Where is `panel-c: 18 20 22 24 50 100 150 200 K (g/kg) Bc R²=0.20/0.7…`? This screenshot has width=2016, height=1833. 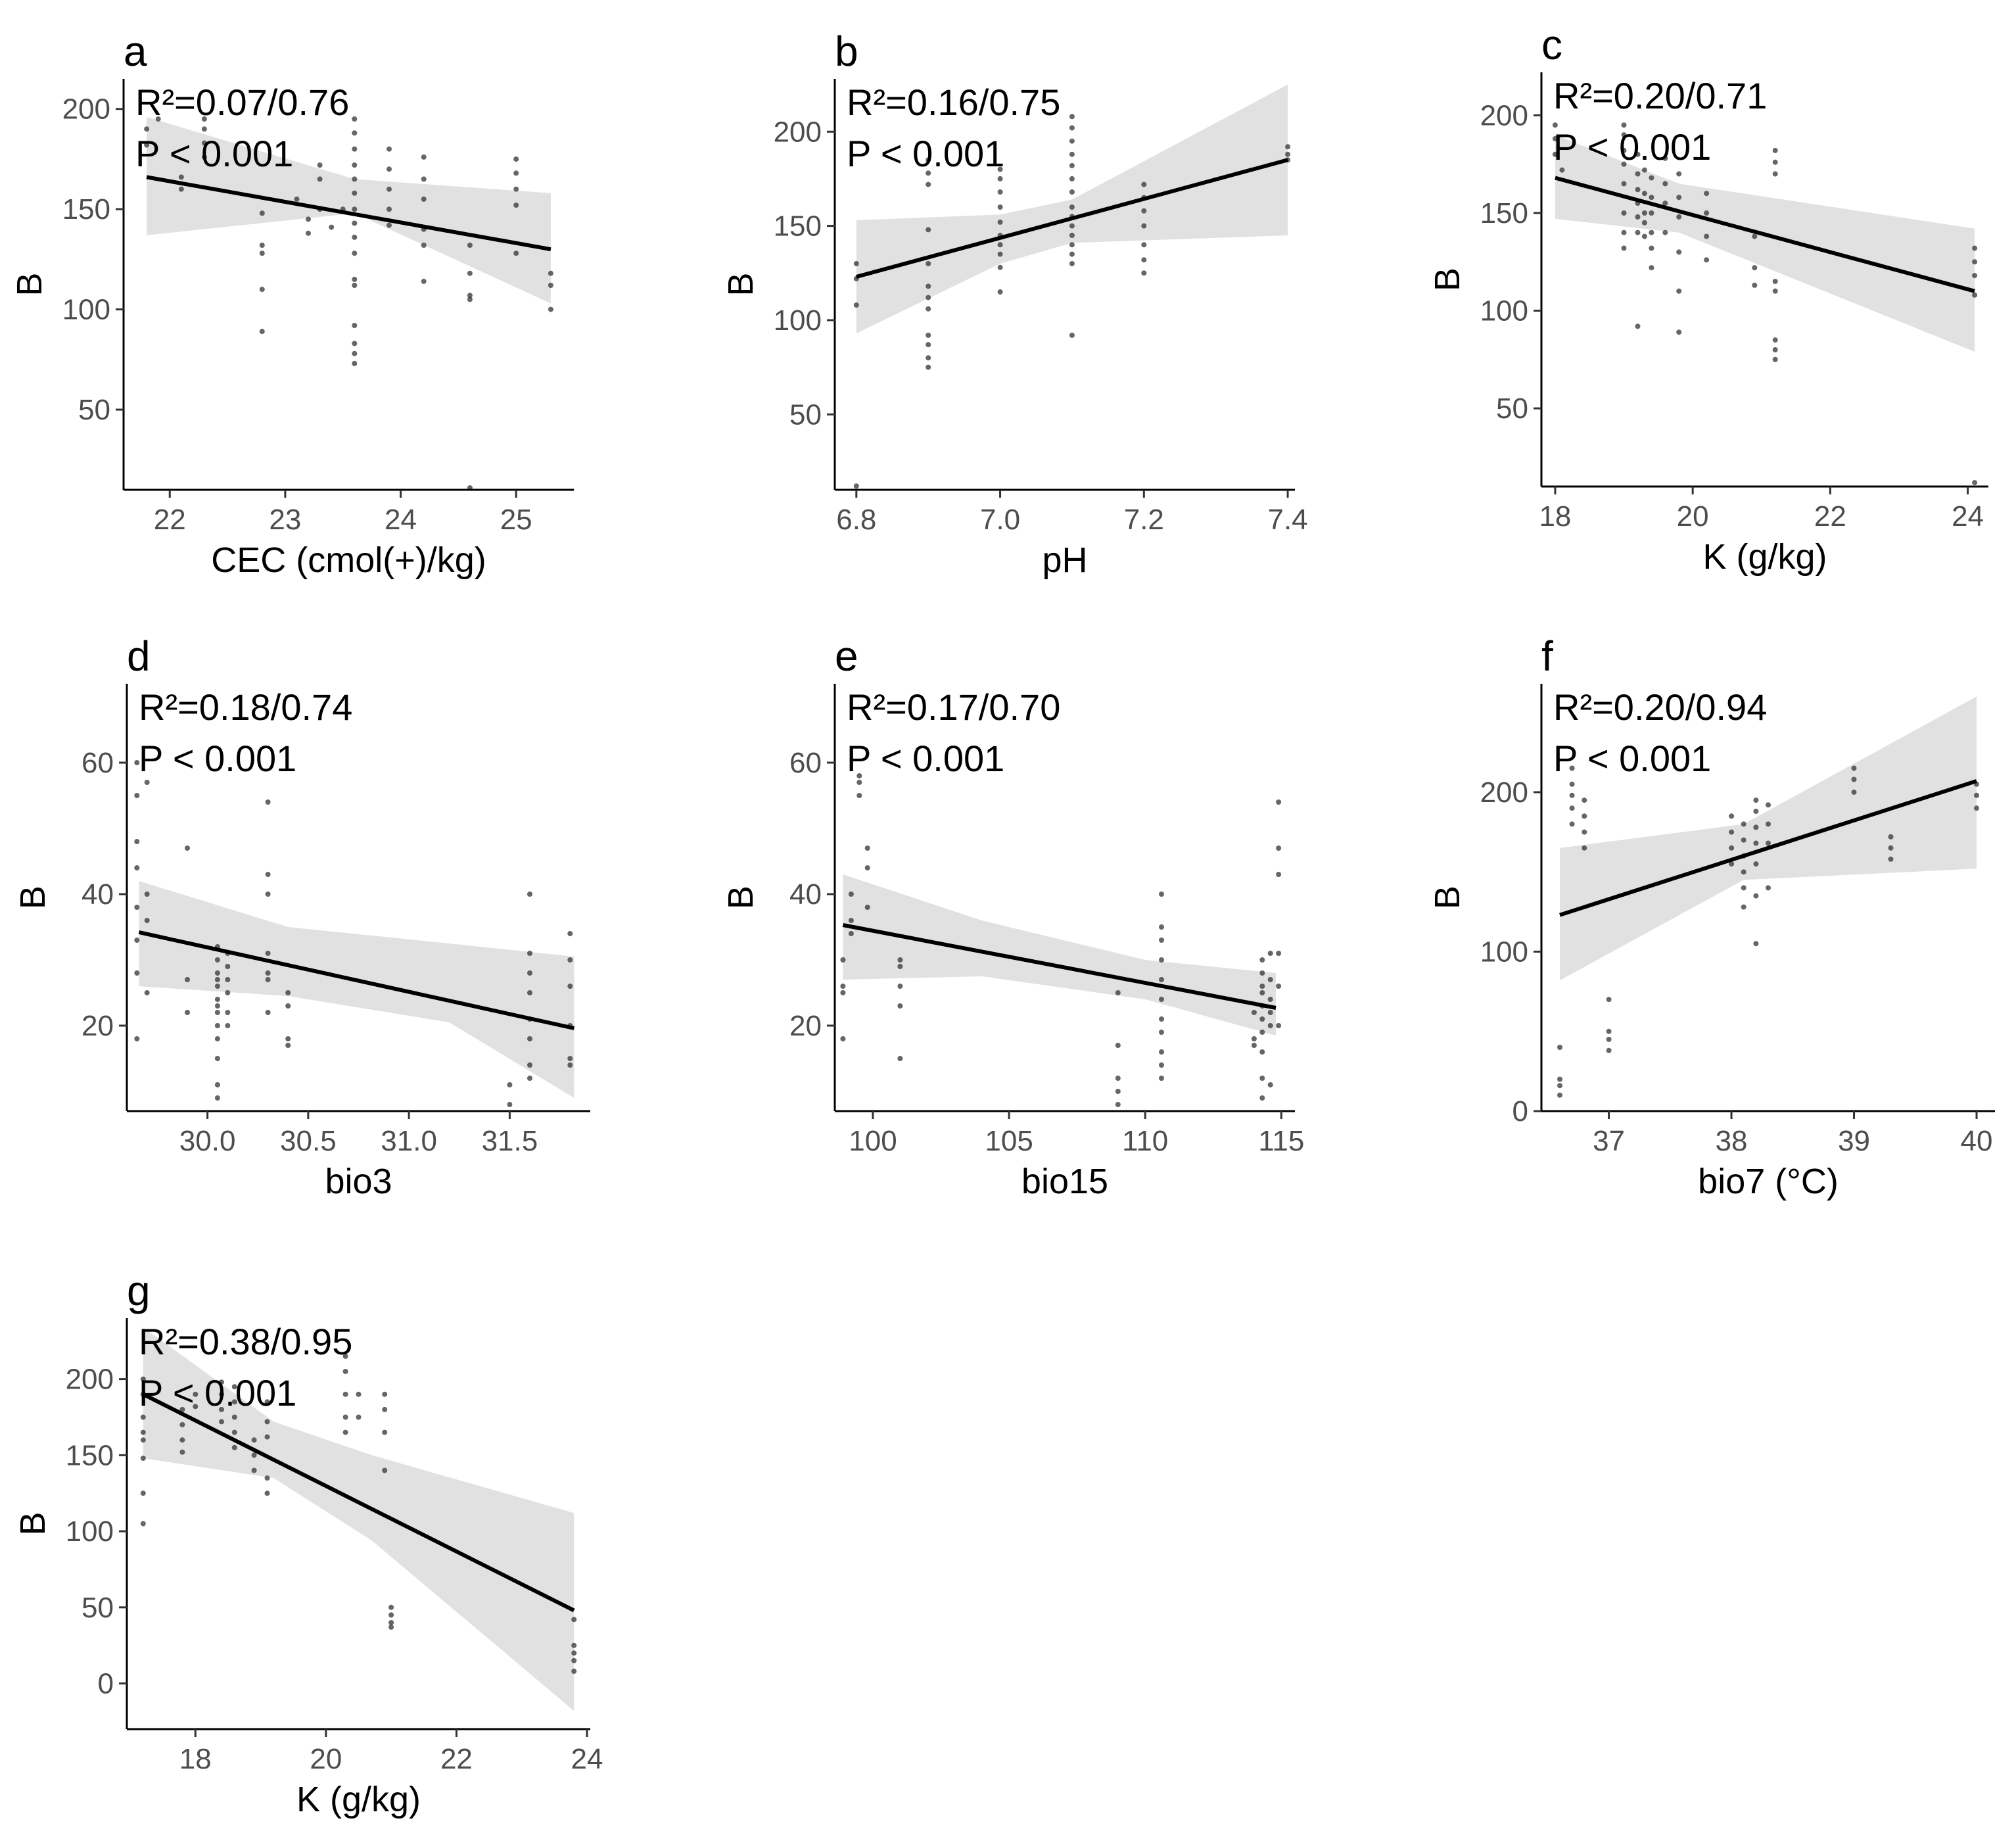
panel-c: 18 20 22 24 50 100 150 200 K (g/kg) Bc R²=0.20/0.7… is located at coordinates (1708, 299).